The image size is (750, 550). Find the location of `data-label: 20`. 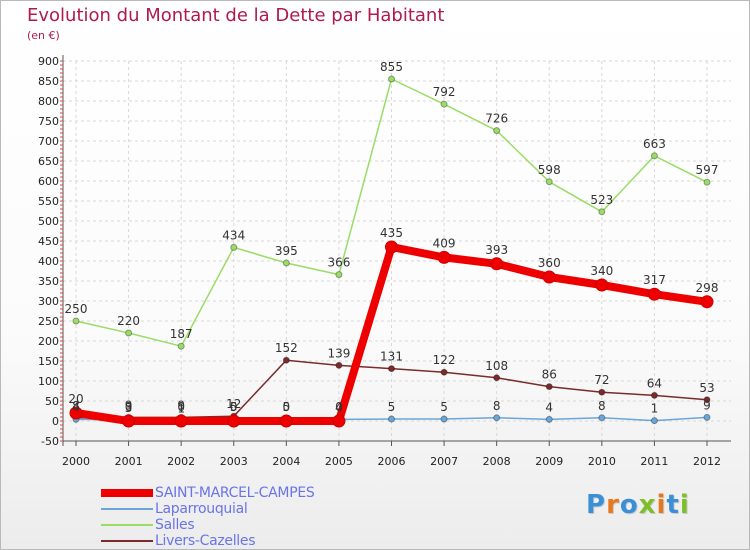

data-label: 20 is located at coordinates (75, 399).